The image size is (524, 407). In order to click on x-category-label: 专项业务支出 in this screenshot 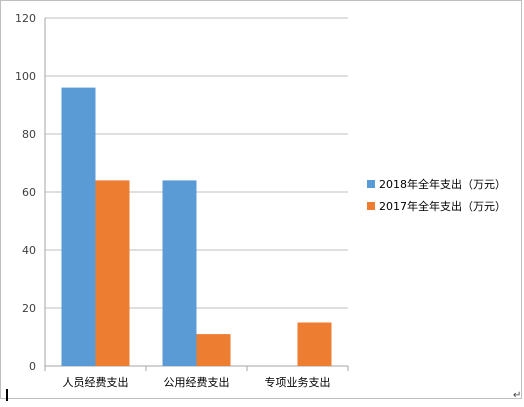, I will do `click(298, 382)`.